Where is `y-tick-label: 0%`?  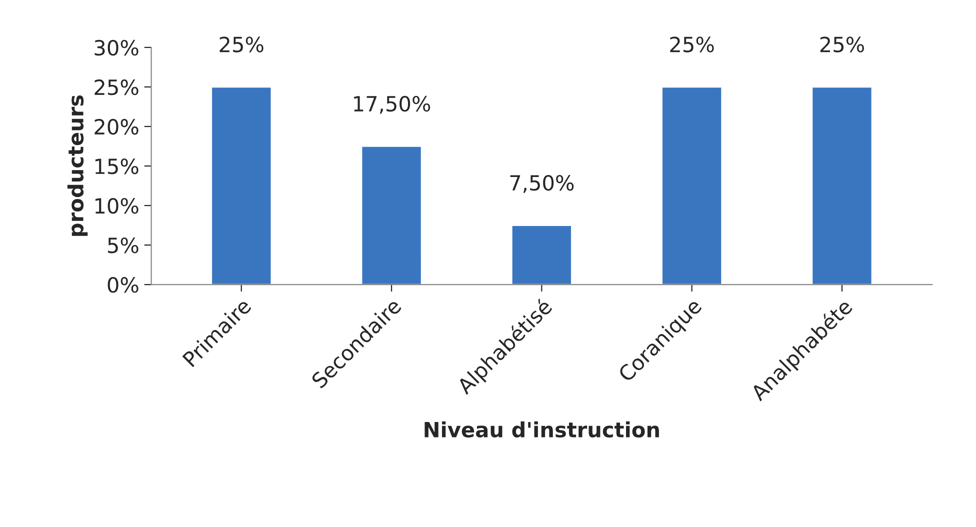
y-tick-label: 0% is located at coordinates (123, 285).